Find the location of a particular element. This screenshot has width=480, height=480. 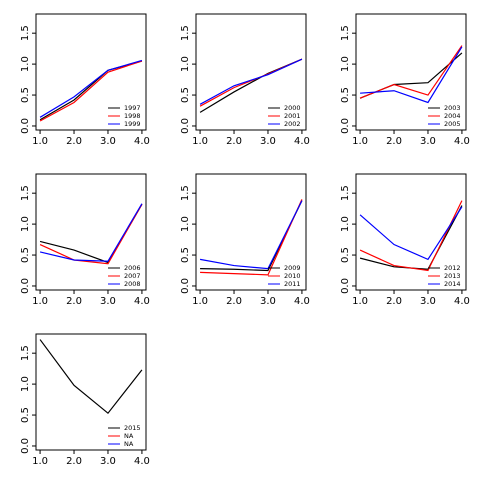

legend-label: 2015 is located at coordinates (132, 428).